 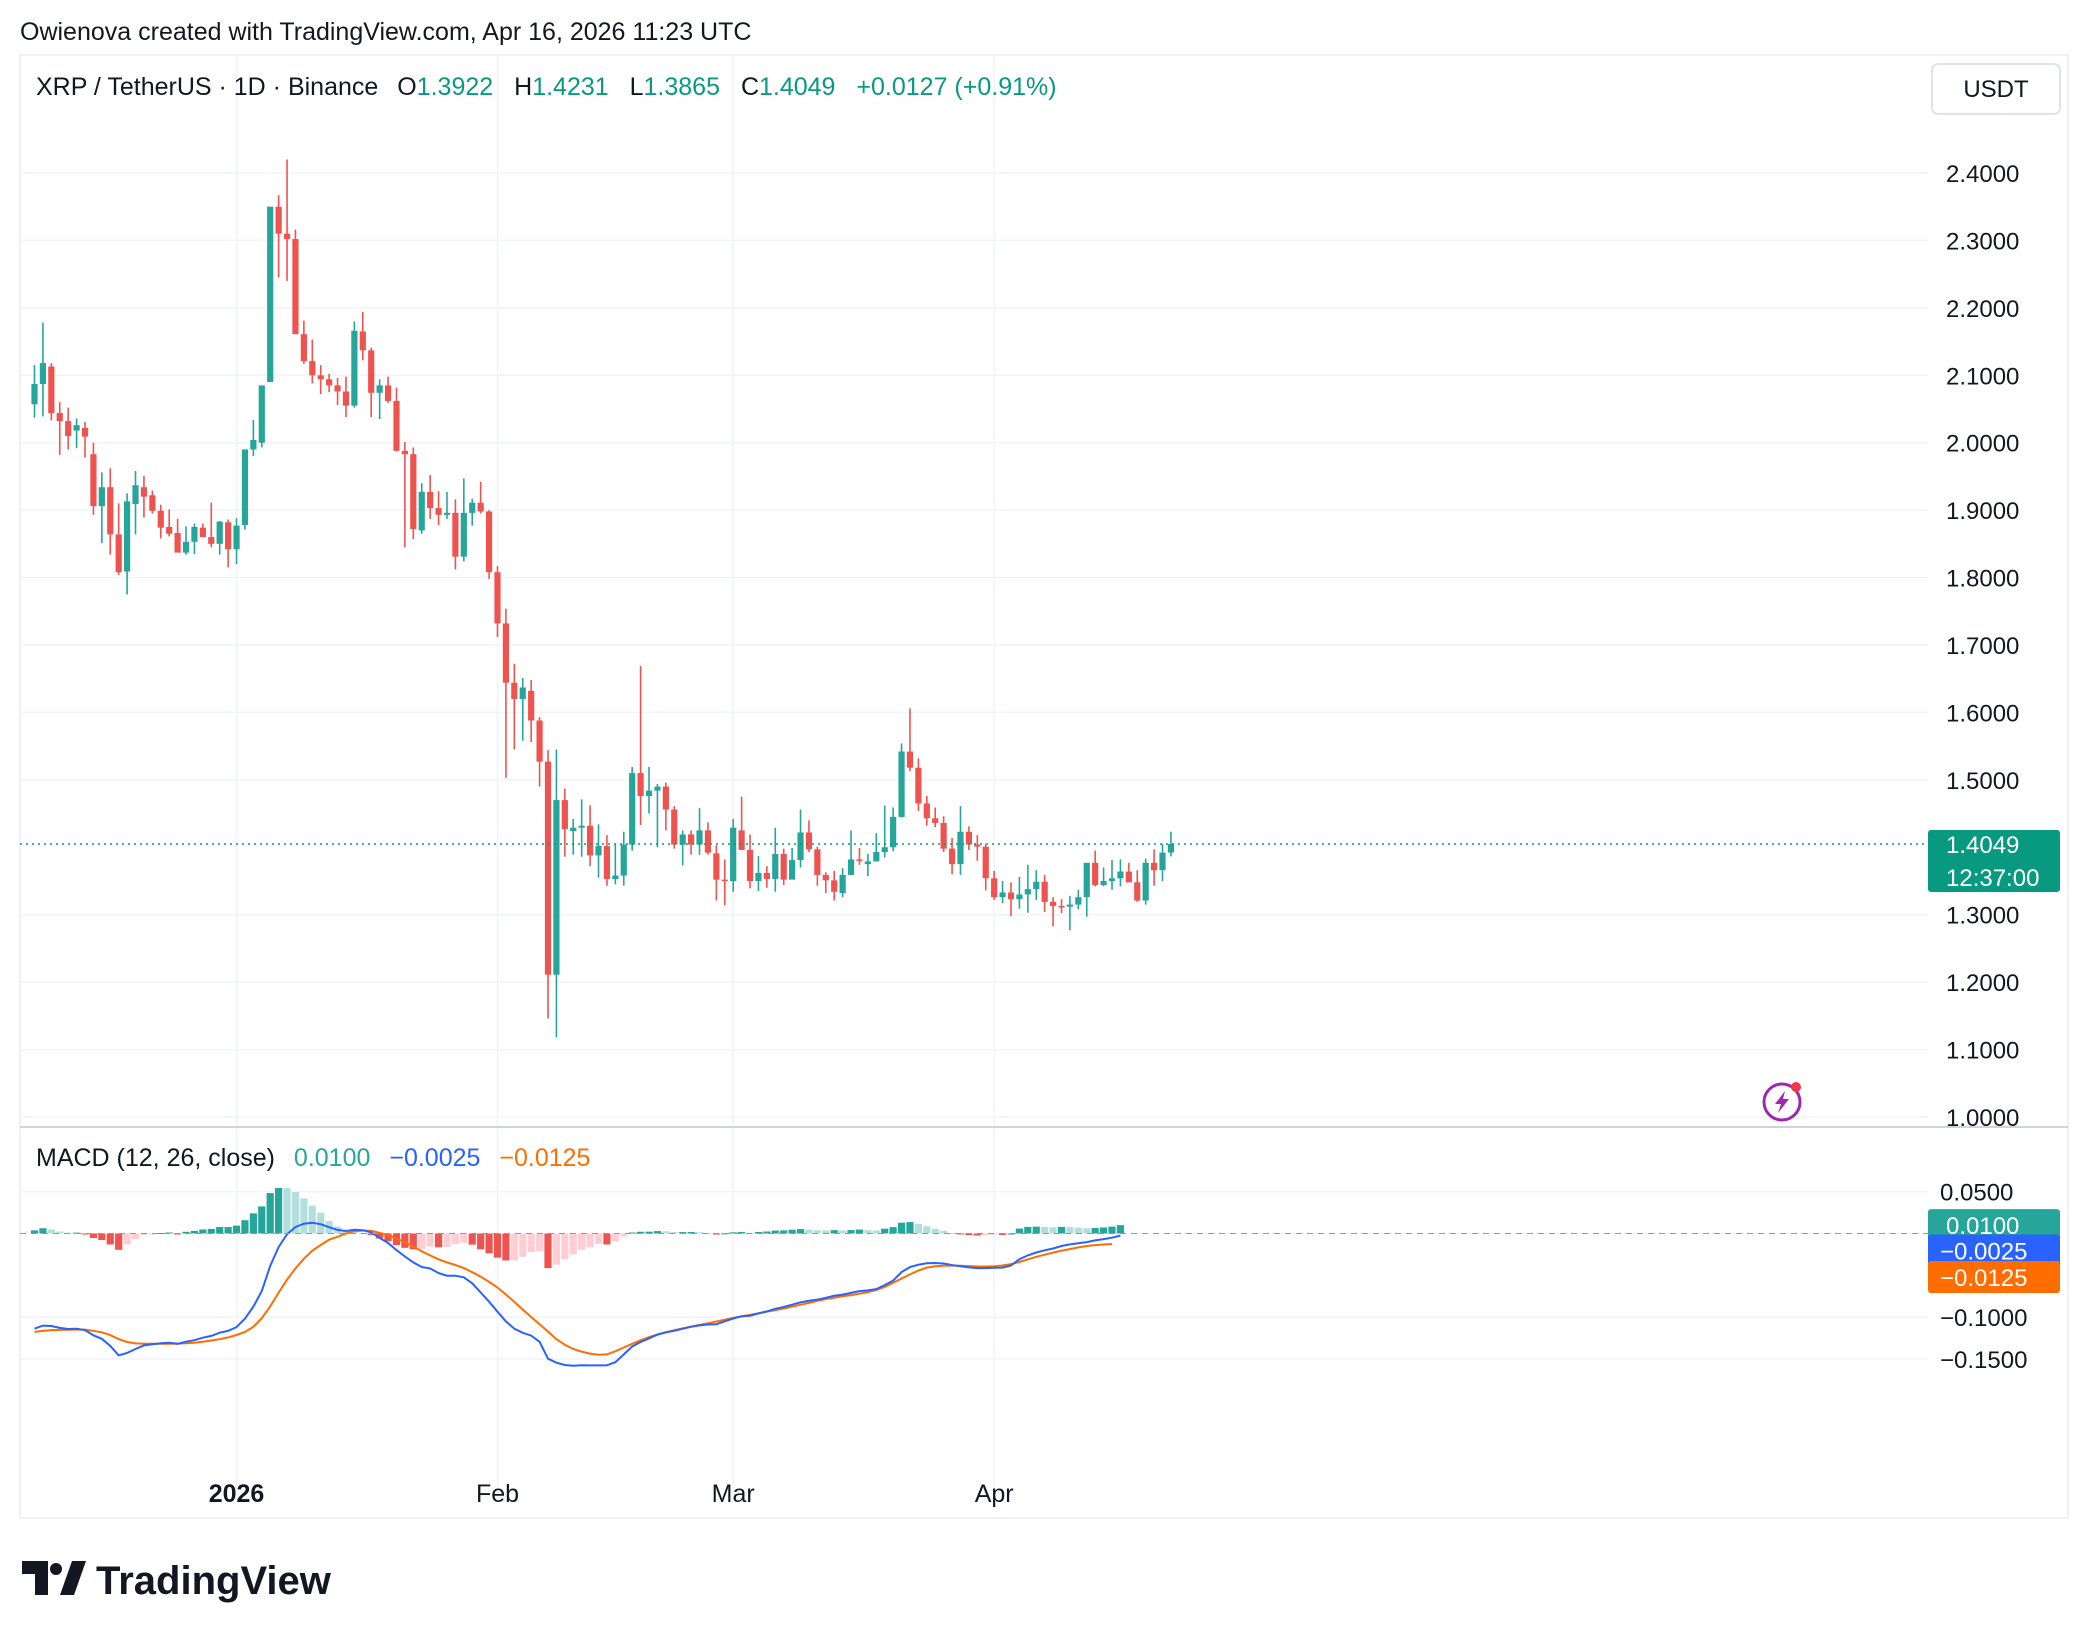 I want to click on lightning-icon, so click(x=1782, y=1102).